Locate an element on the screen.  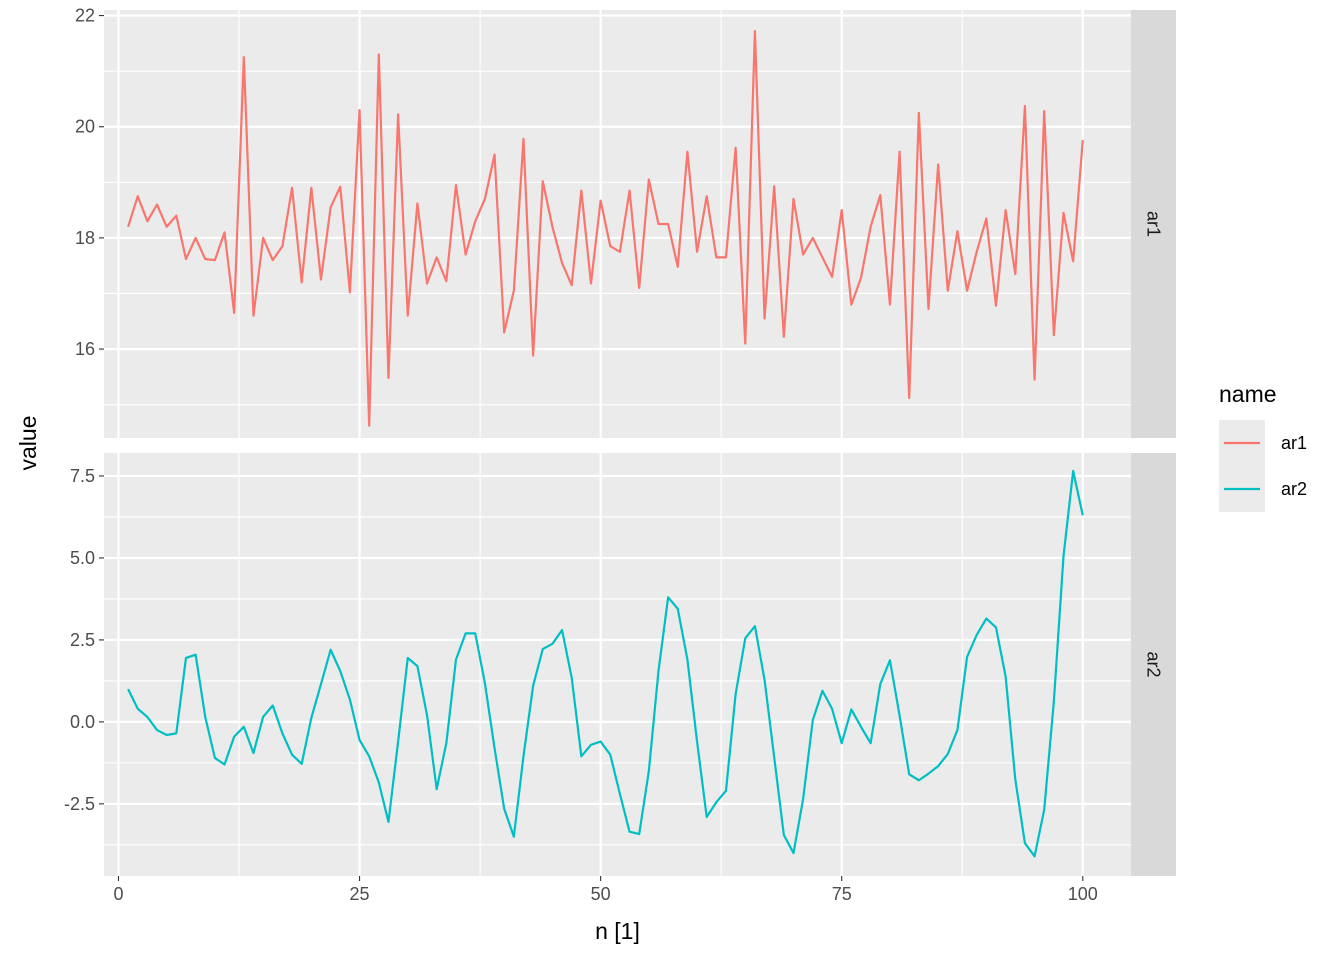
facet-strip-ar2 is located at coordinates (1153, 664).